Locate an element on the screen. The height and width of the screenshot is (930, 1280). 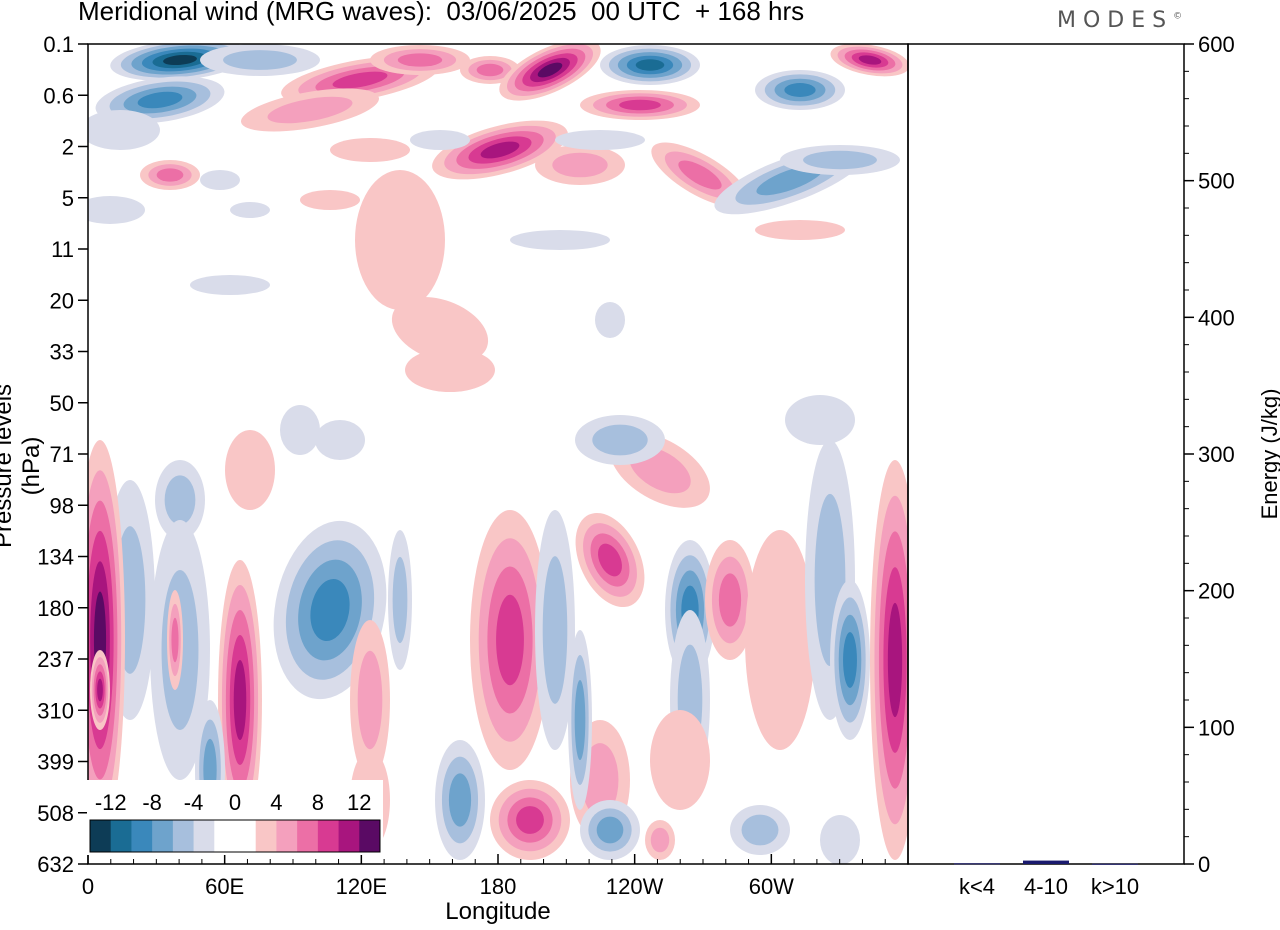
colorbar-frame is located at coordinates (235, 836).